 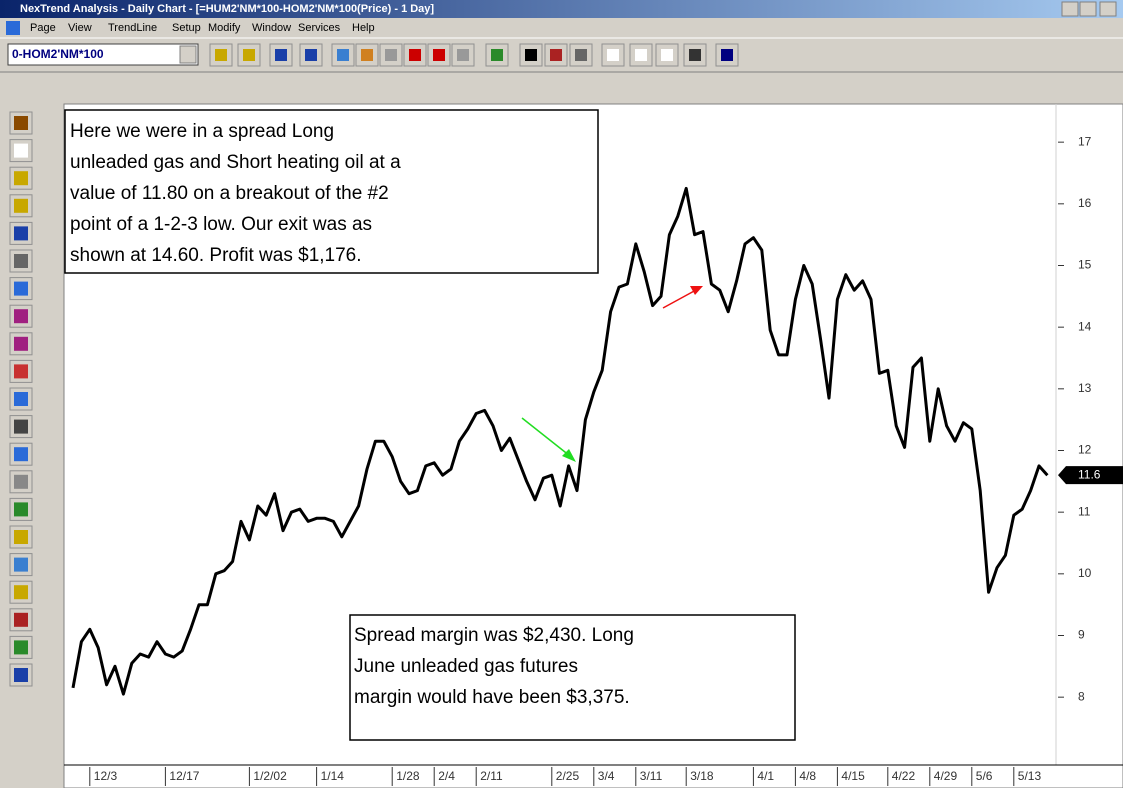 What do you see at coordinates (271, 28) in the screenshot?
I see `menu-item: Window` at bounding box center [271, 28].